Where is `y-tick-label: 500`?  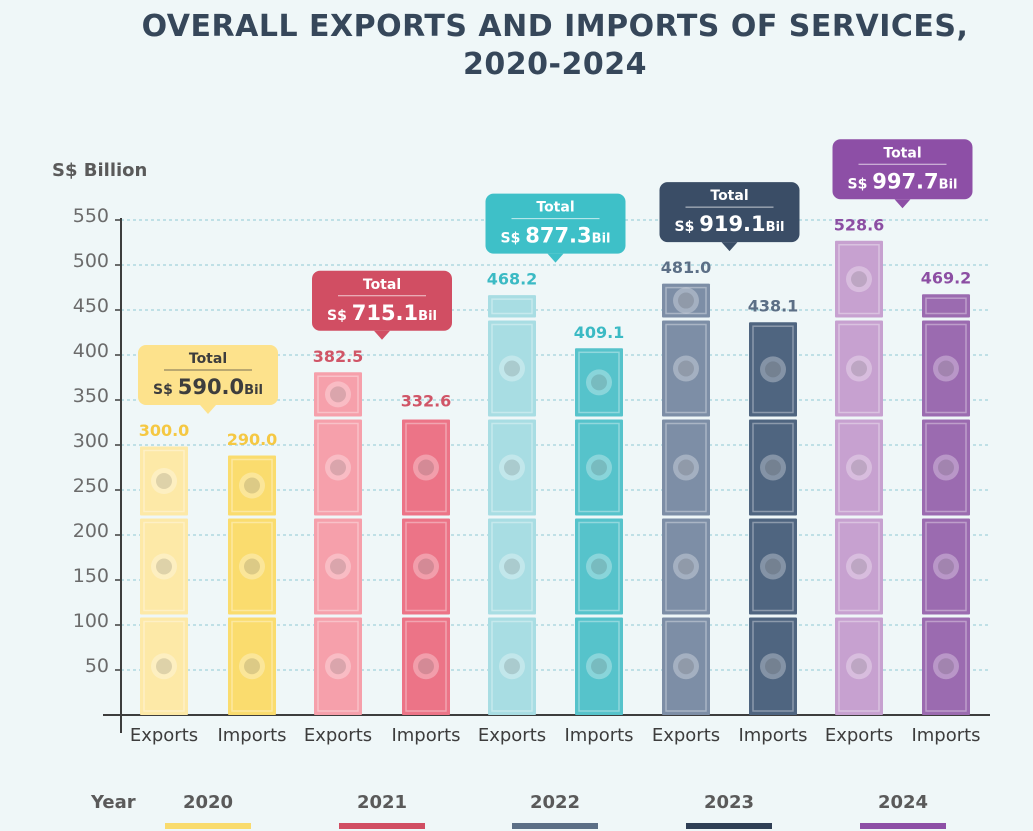 y-tick-label: 500 is located at coordinates (91, 261).